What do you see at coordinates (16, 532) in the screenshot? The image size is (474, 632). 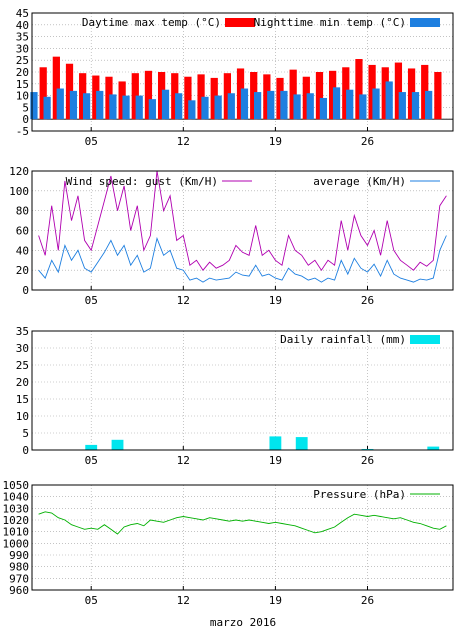 I see `y-tick-label: 1010` at bounding box center [16, 532].